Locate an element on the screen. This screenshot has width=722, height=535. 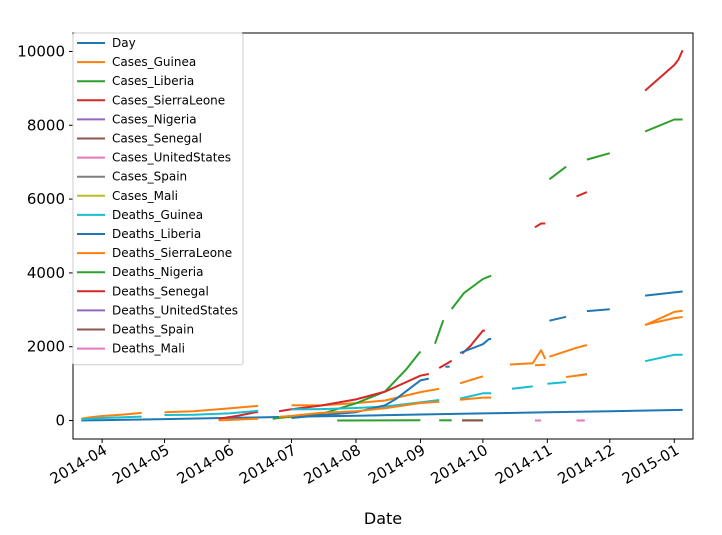
legend-box is located at coordinates (158, 199).